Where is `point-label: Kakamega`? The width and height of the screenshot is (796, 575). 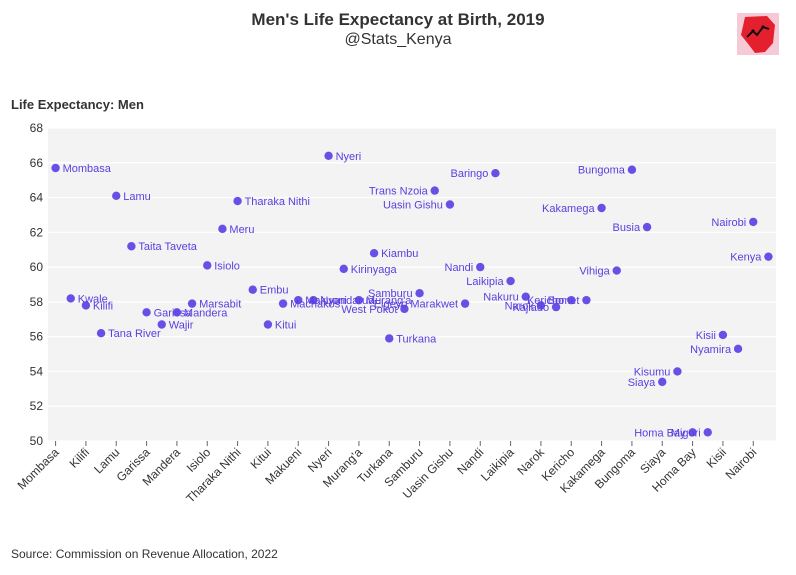 point-label: Kakamega is located at coordinates (568, 209).